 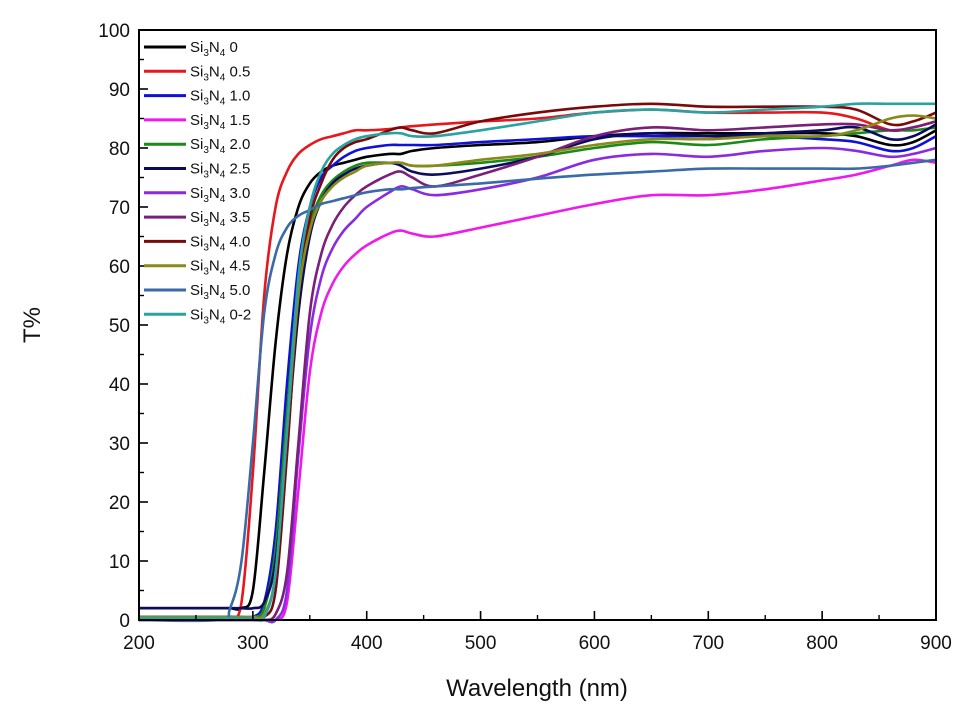 I want to click on x-tick-label: 600, so click(x=595, y=643).